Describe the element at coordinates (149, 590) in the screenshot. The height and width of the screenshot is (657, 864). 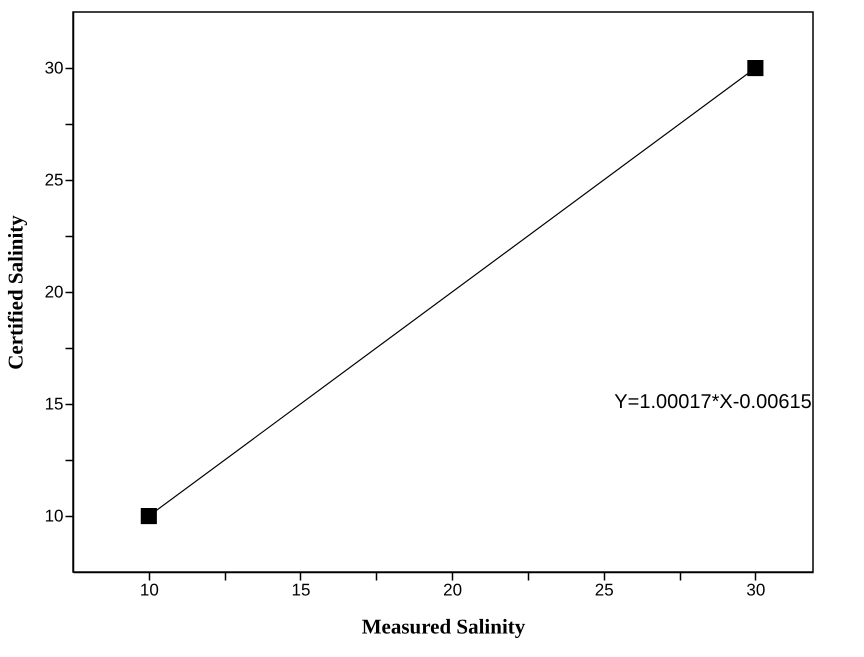
I see `x-tick-label: 10` at that location.